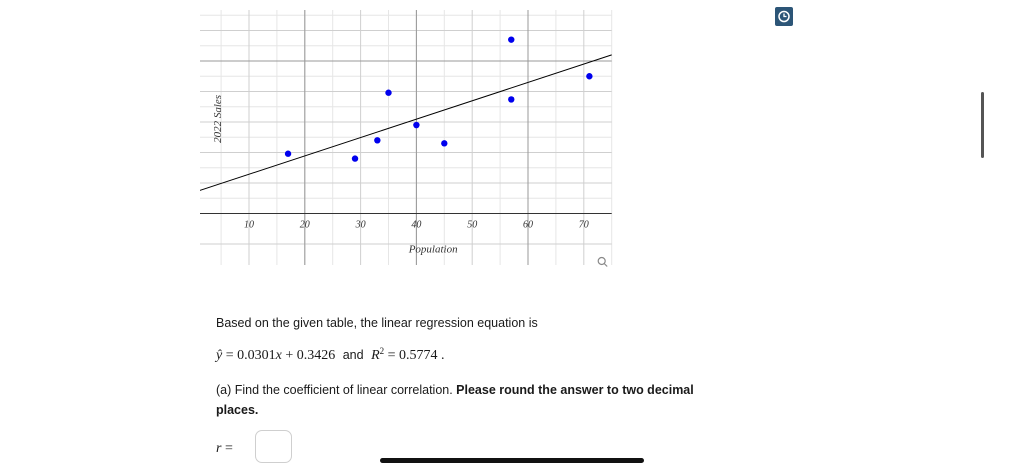  I want to click on x-axis-label: Population, so click(433, 250).